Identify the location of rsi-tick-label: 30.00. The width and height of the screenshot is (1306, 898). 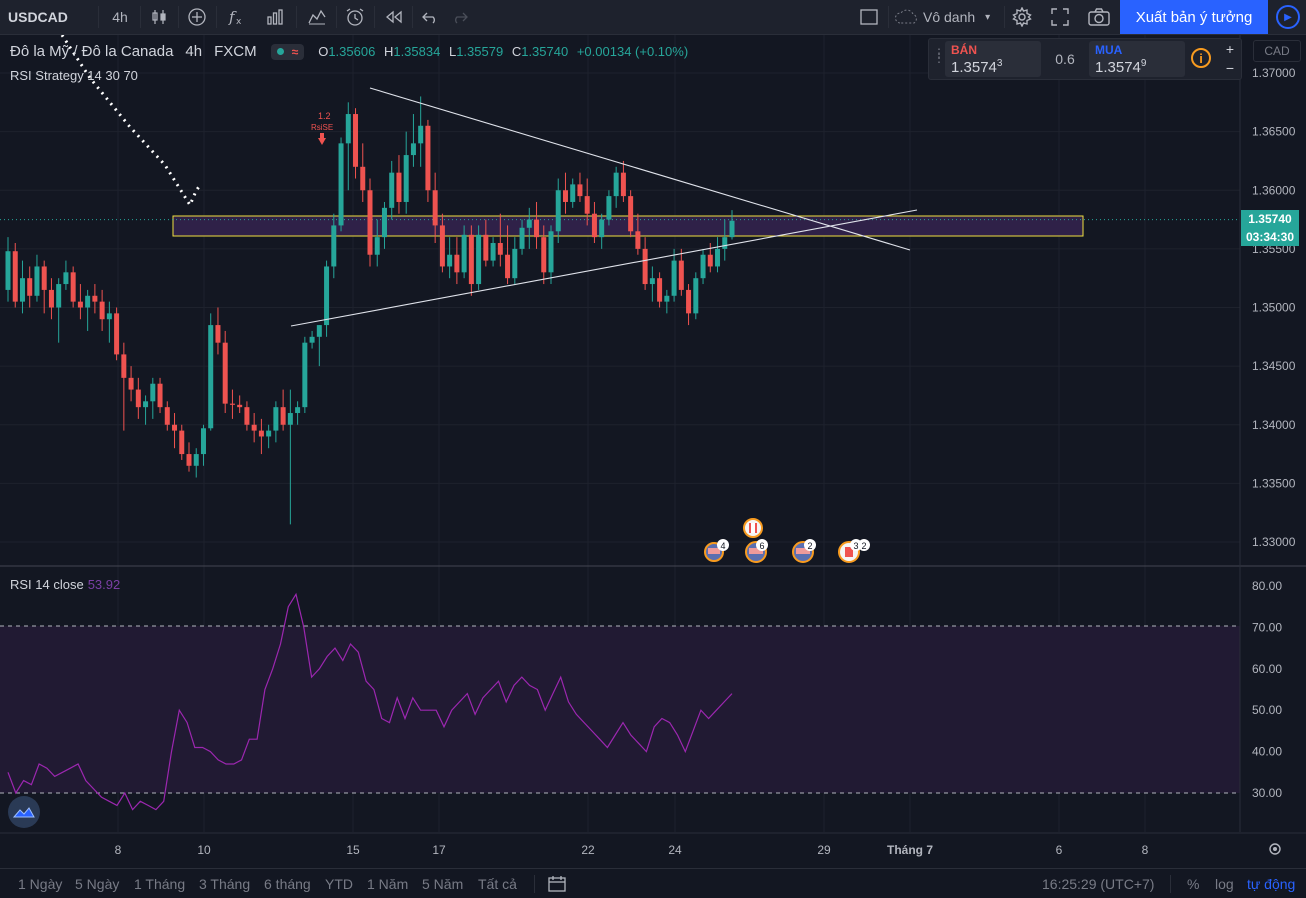
(1267, 793).